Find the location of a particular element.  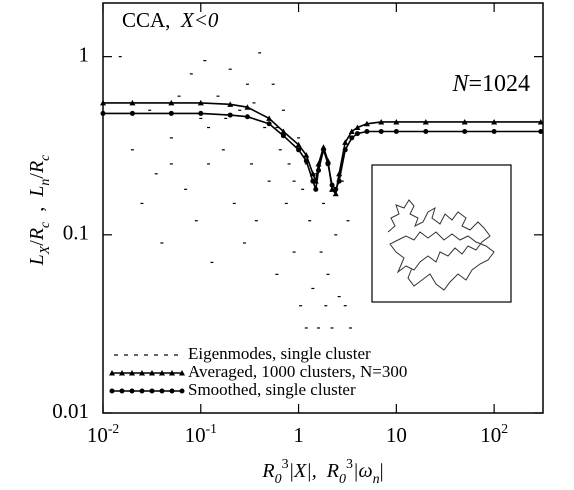

x-axis-label: R03|X|, R03|ωn| is located at coordinates (322, 472).